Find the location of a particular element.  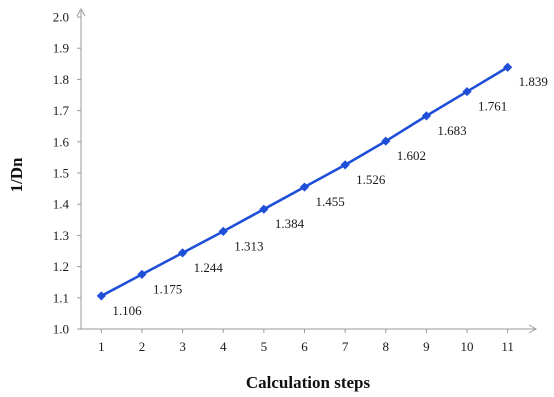

data-label: 1.106 is located at coordinates (127, 310).